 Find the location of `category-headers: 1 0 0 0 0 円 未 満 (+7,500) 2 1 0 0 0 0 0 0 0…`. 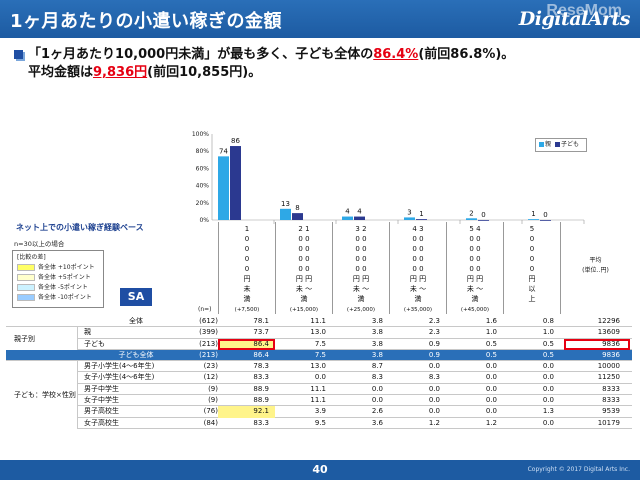

category-headers: 1 0 0 0 0 円 未 満 (+7,500) 2 1 0 0 0 0 0 0 0… is located at coordinates (424, 268).